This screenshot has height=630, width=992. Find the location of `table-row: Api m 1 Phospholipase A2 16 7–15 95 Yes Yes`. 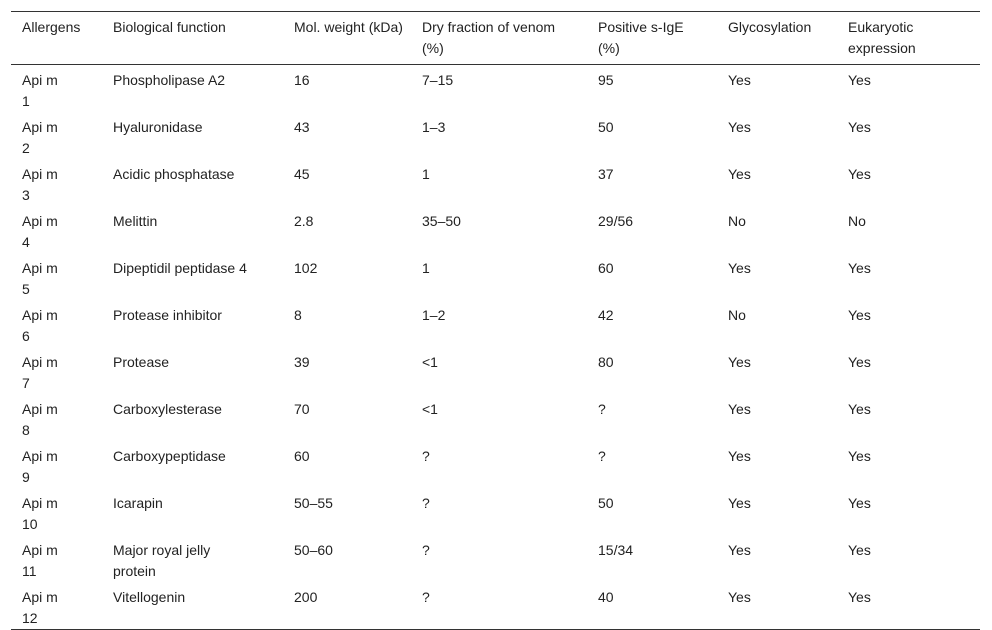

table-row: Api m 1 Phospholipase A2 16 7–15 95 Yes Yes is located at coordinates (495, 89).